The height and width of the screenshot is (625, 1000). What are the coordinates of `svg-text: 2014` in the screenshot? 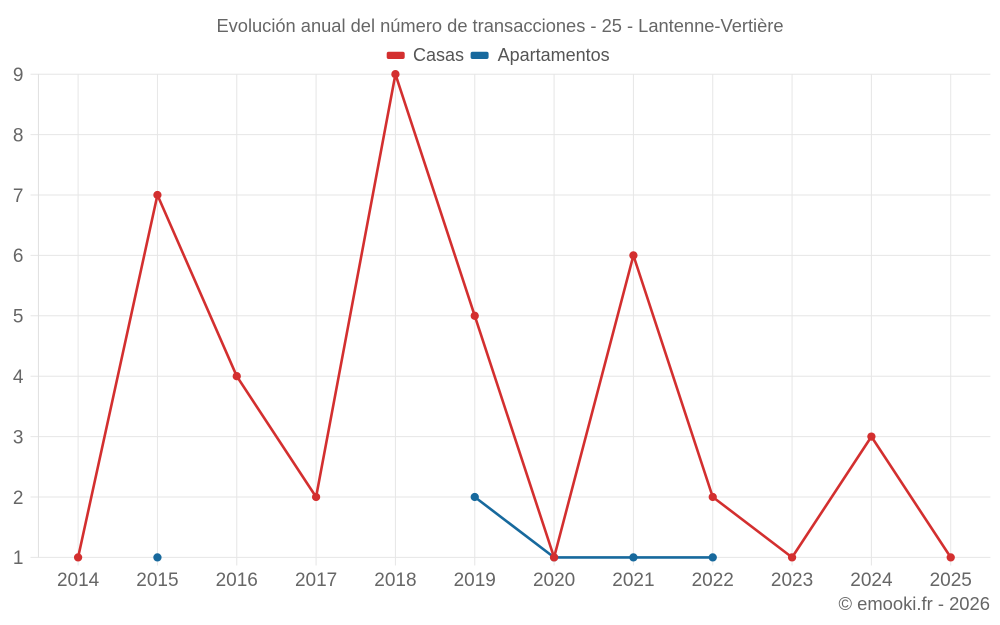 It's located at (78, 580).